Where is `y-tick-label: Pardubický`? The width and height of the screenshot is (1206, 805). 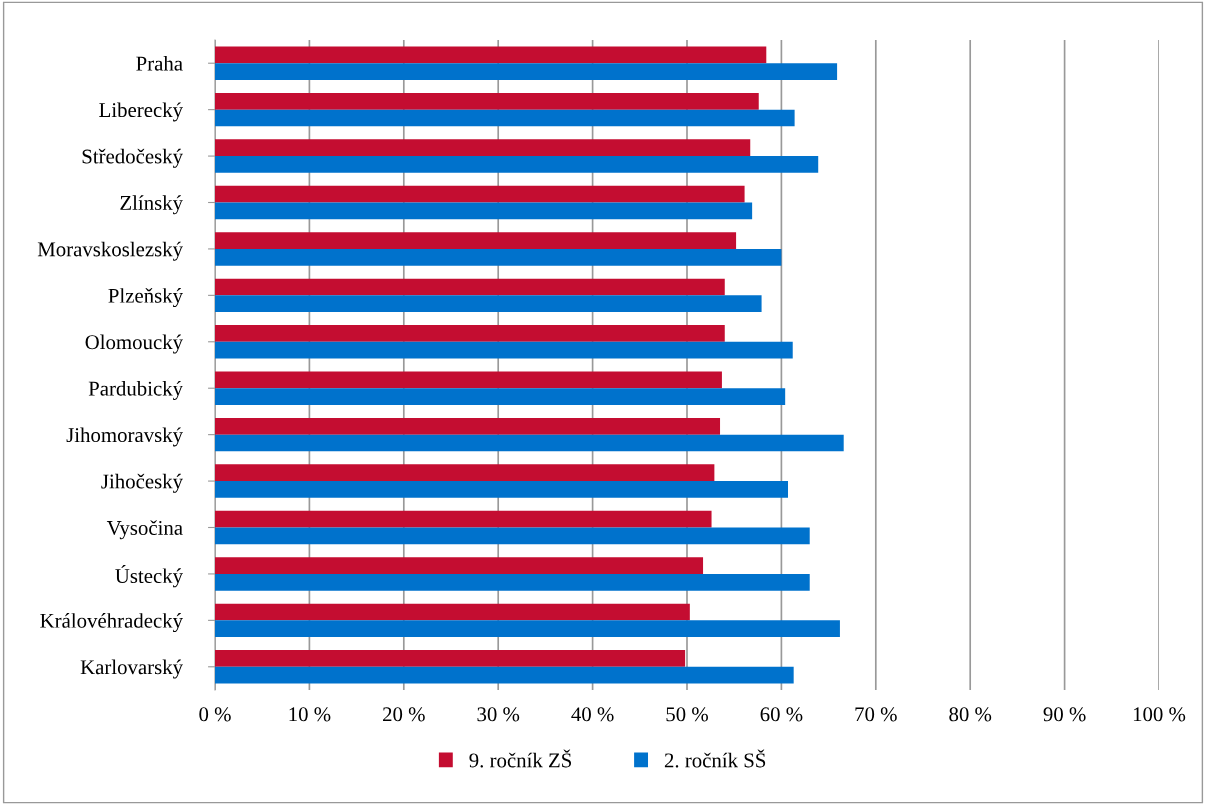
y-tick-label: Pardubický is located at coordinates (135, 390).